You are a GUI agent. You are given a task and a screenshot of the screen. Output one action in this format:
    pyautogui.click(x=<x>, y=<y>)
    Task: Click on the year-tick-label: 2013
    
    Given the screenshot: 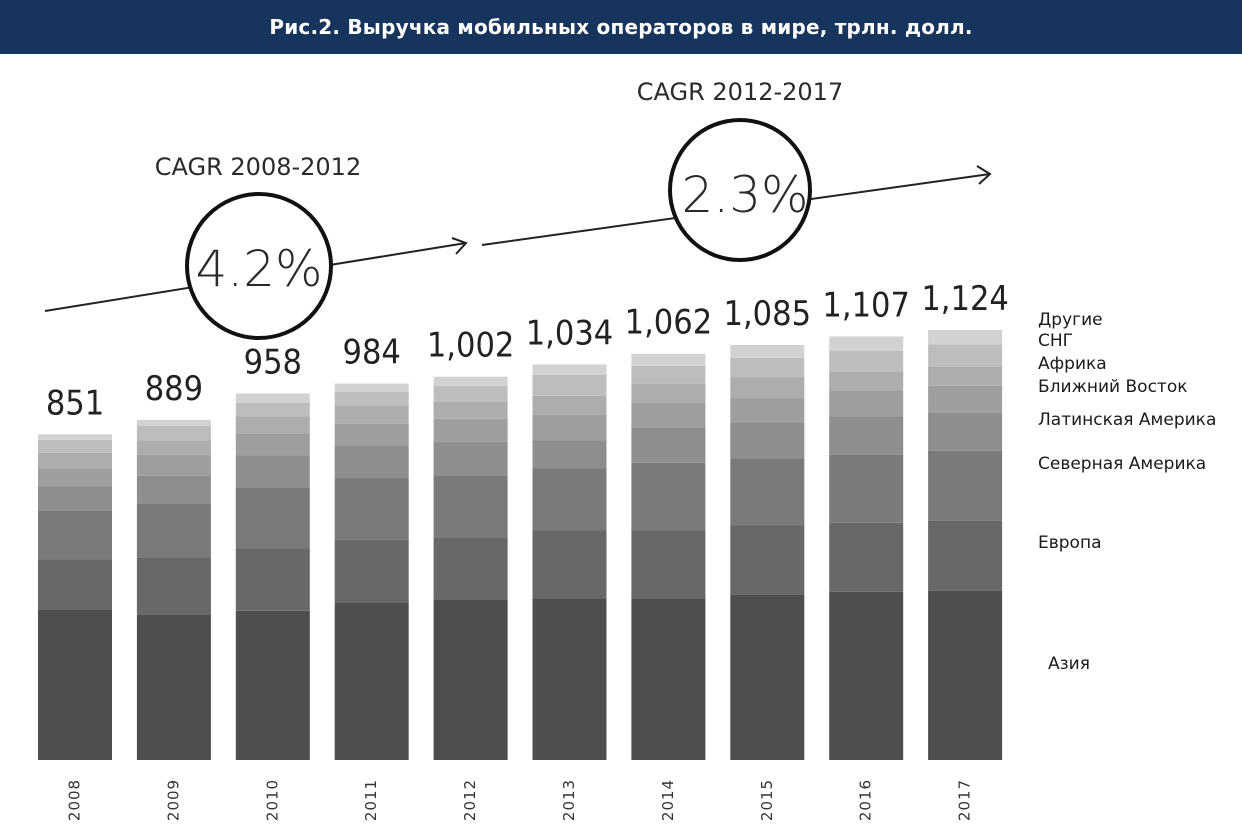 What is the action you would take?
    pyautogui.click(x=569, y=800)
    